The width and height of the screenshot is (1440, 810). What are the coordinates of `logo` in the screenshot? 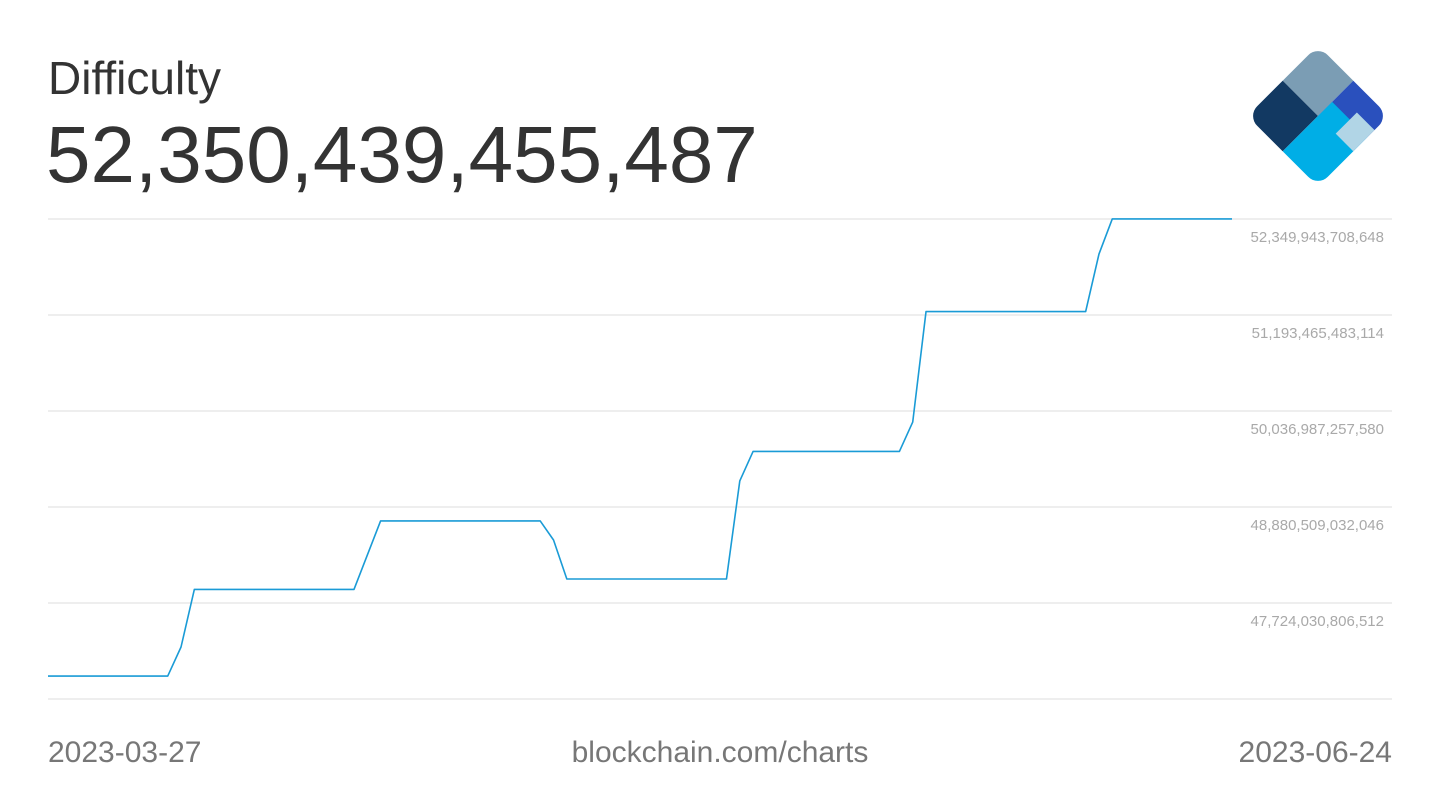 It's located at (1318, 116).